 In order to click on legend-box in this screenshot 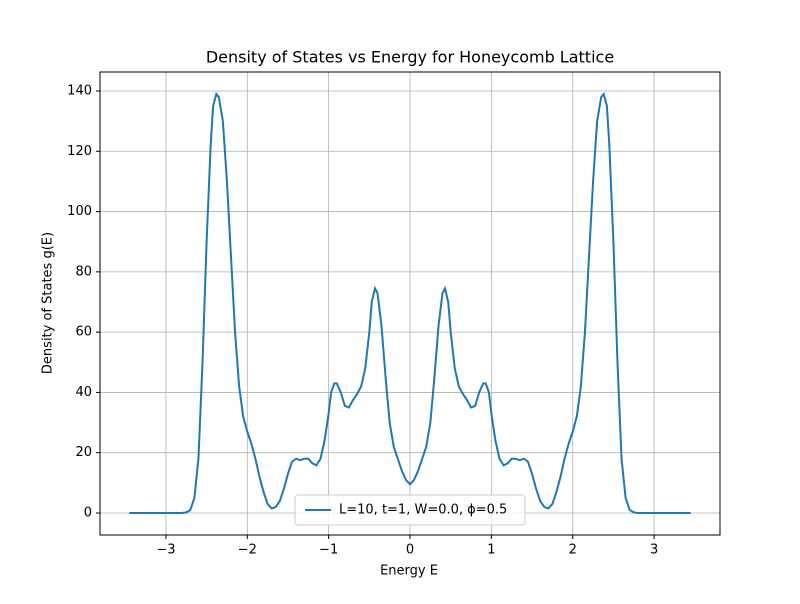, I will do `click(410, 510)`.